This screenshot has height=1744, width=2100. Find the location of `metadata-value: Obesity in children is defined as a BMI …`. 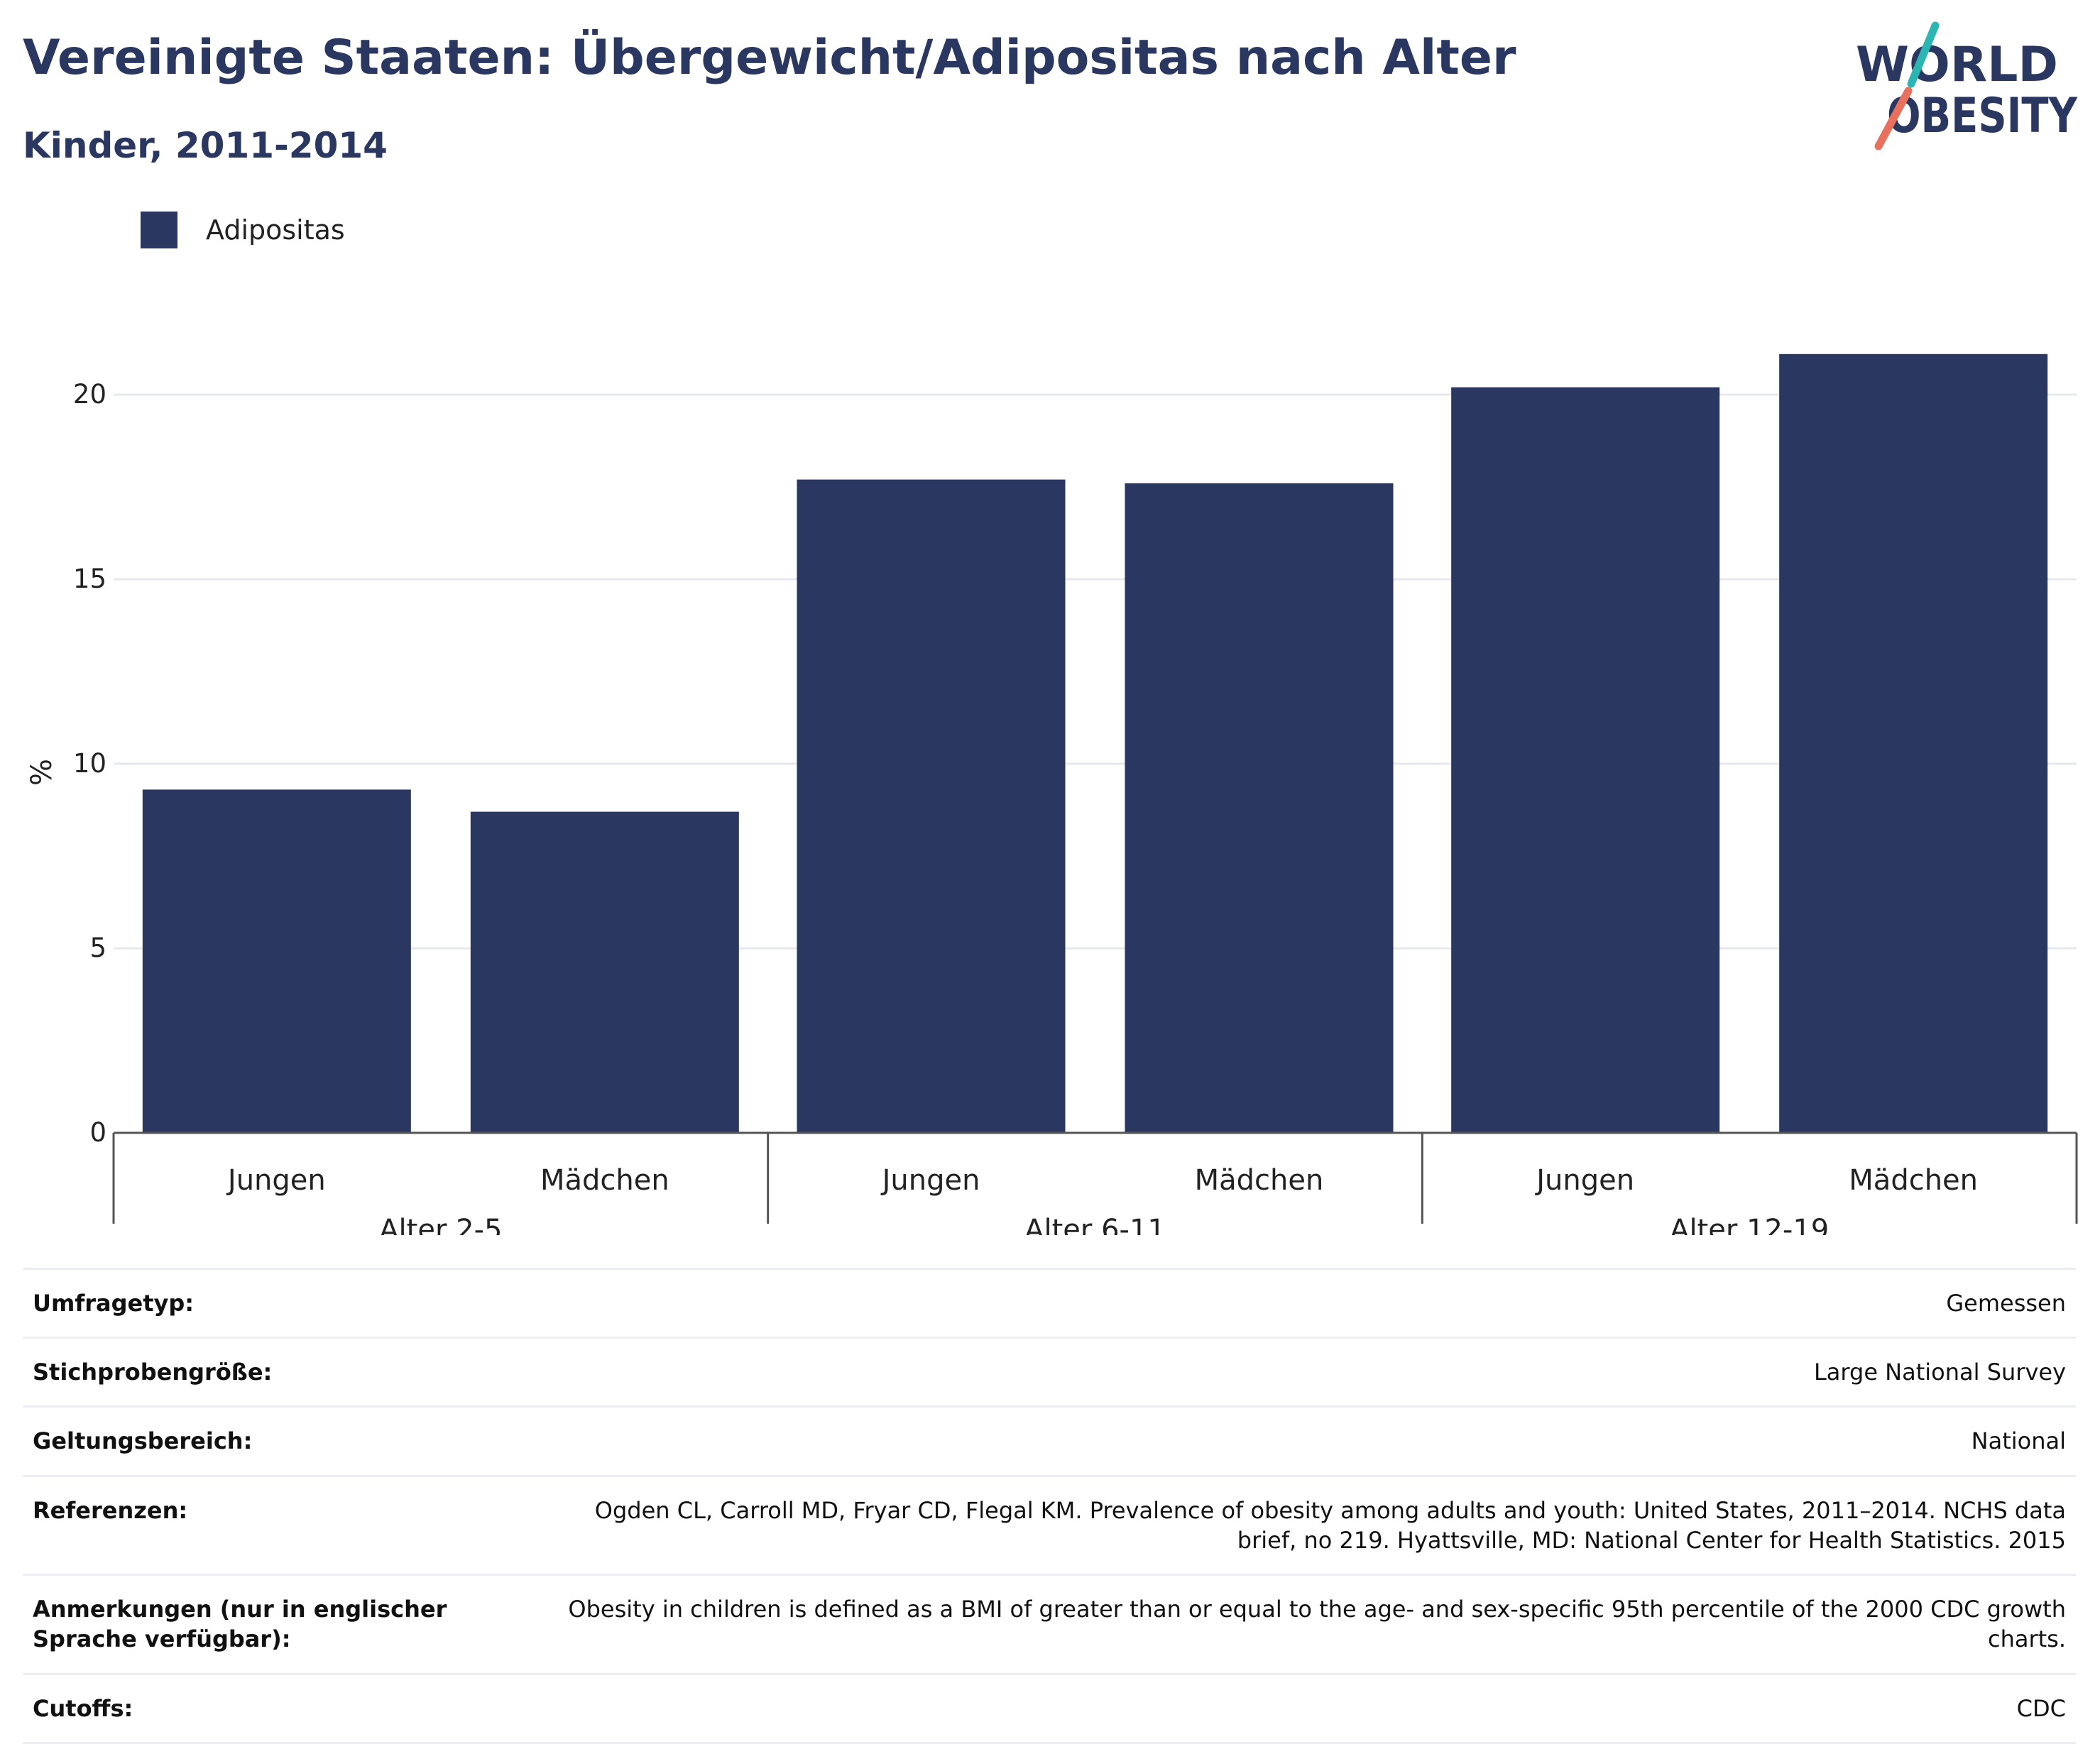

metadata-value: Obesity in children is defined as a BMI … is located at coordinates (1315, 1624).